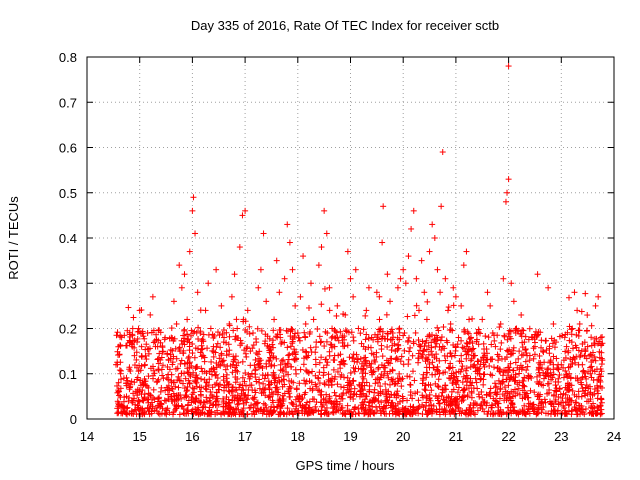  What do you see at coordinates (68, 102) in the screenshot?
I see `y-tick-label: 0.7` at bounding box center [68, 102].